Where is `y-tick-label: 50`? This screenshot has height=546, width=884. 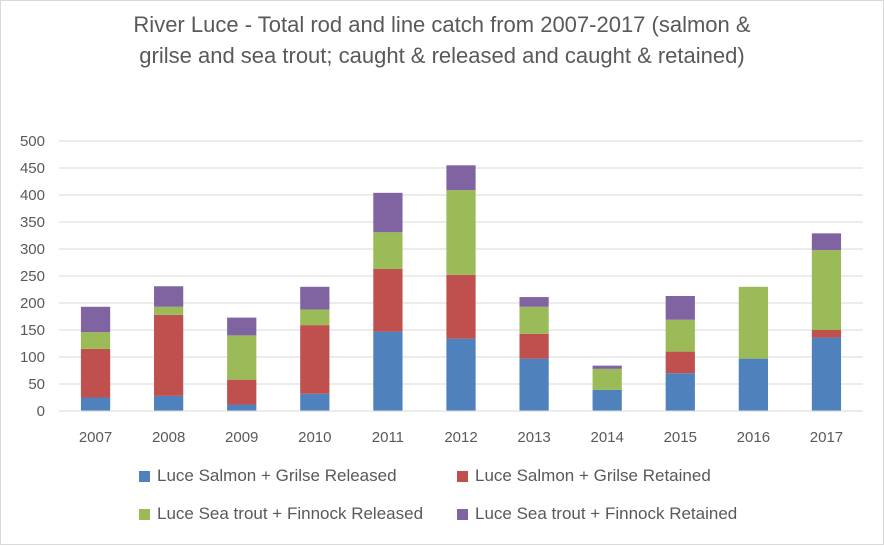
y-tick-label: 50 is located at coordinates (36, 384).